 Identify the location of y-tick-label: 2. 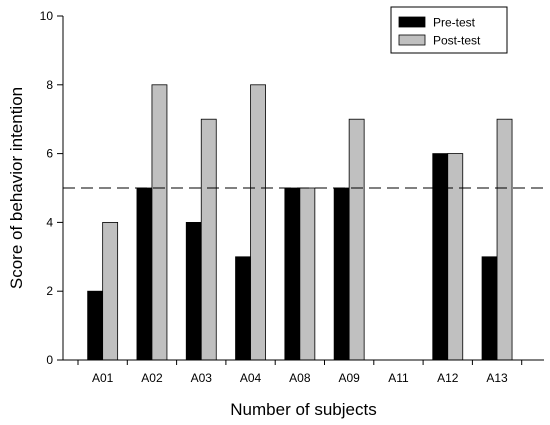
(49, 291).